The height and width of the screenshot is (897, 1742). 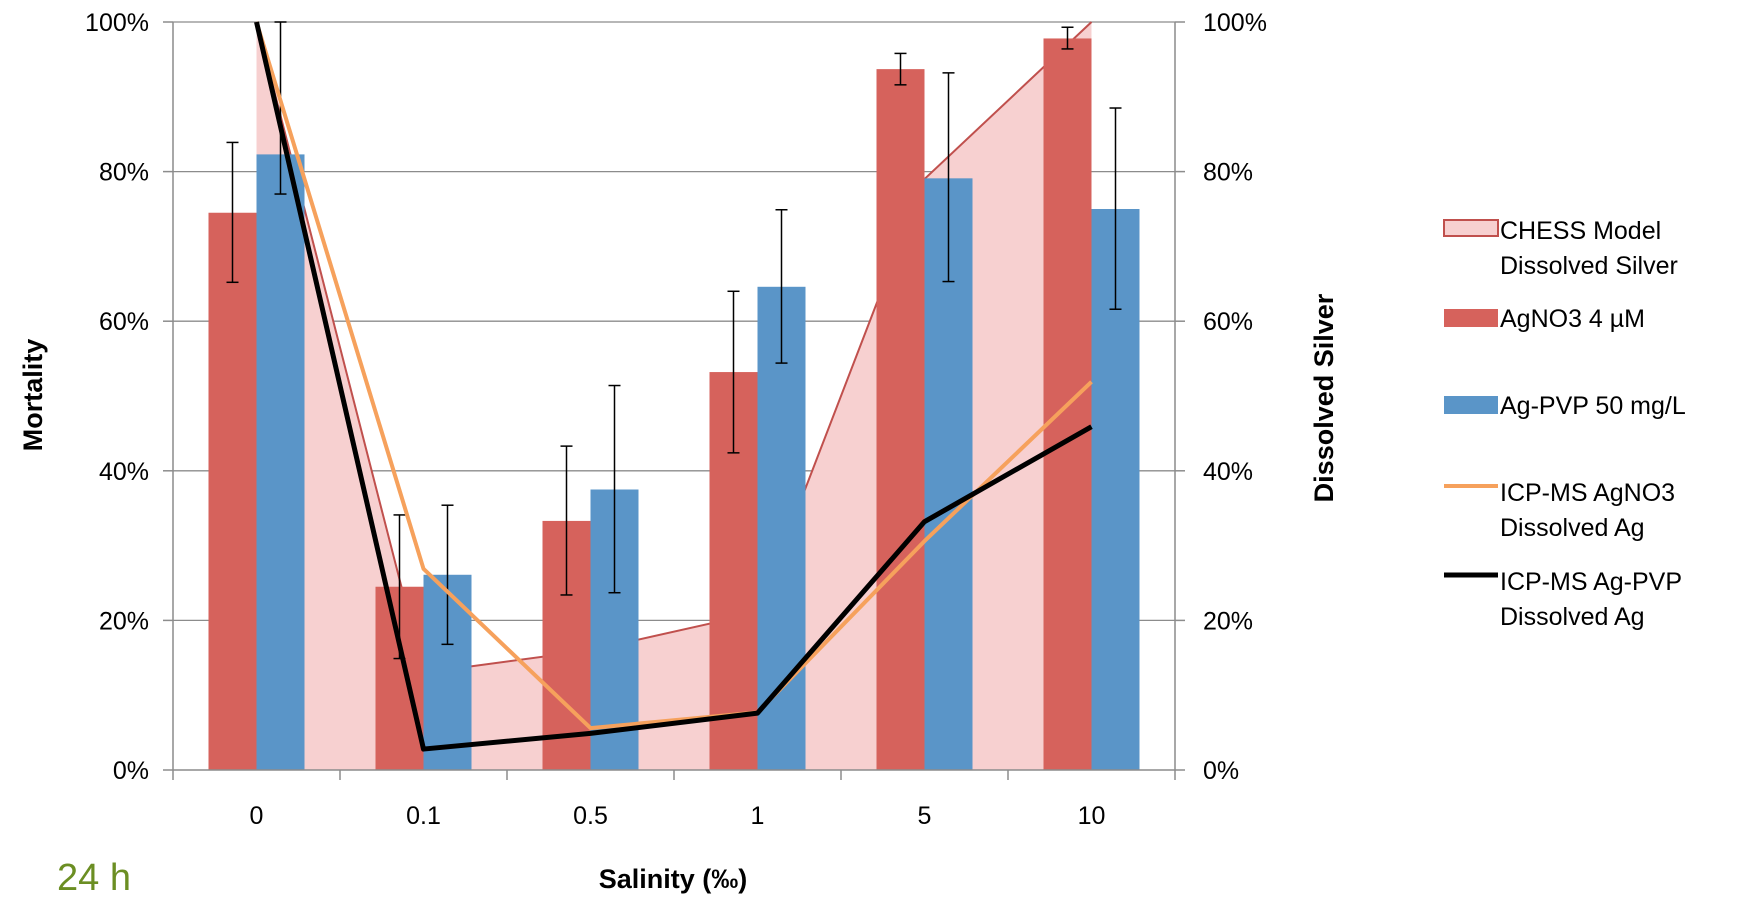 What do you see at coordinates (1228, 173) in the screenshot?
I see `y2-tick-label: 80%` at bounding box center [1228, 173].